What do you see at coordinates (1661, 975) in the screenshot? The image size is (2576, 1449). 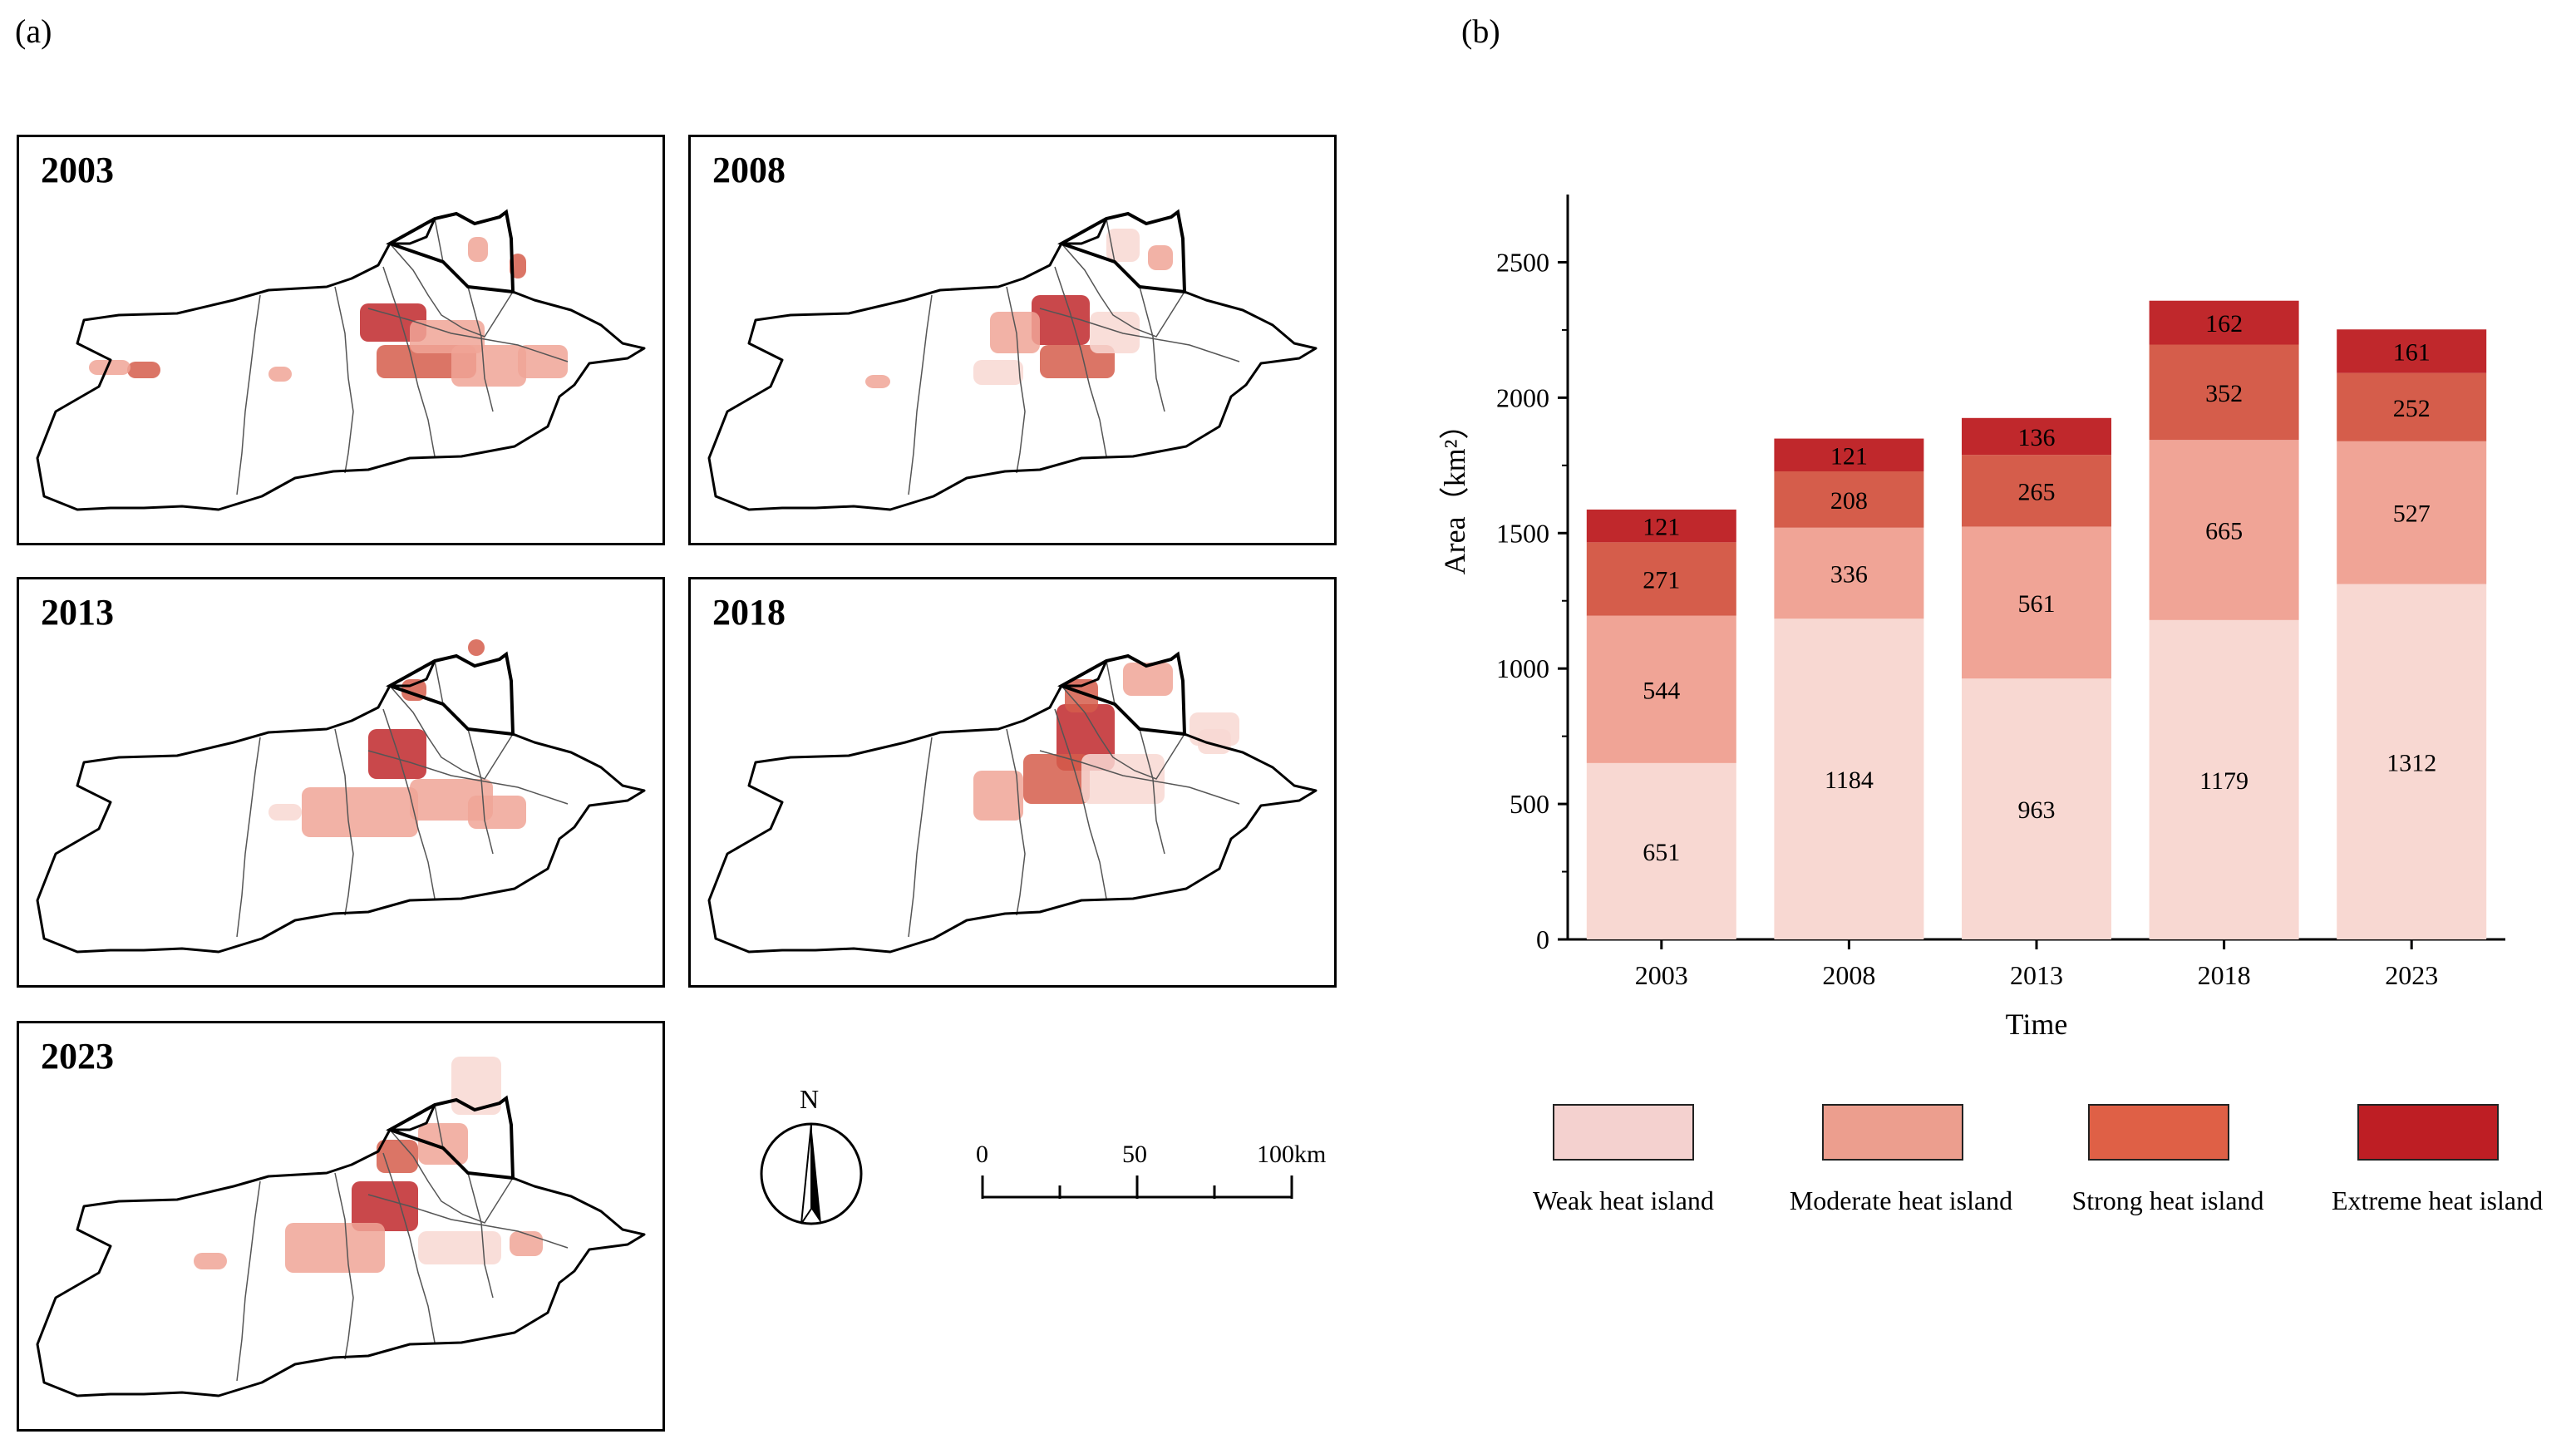 I see `x-tick-label: 2003` at bounding box center [1661, 975].